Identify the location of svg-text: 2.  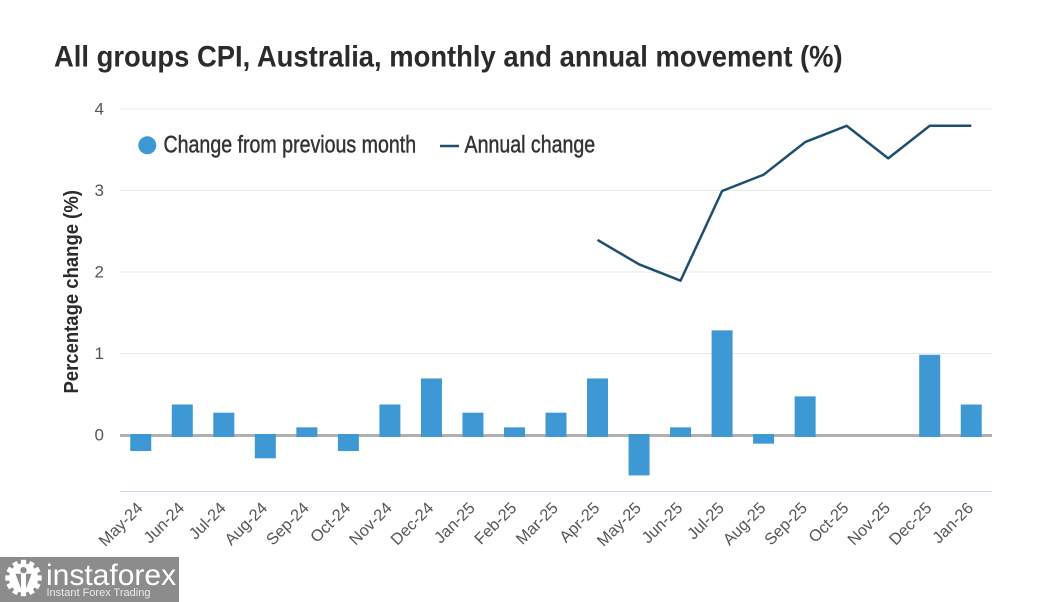
(99, 272).